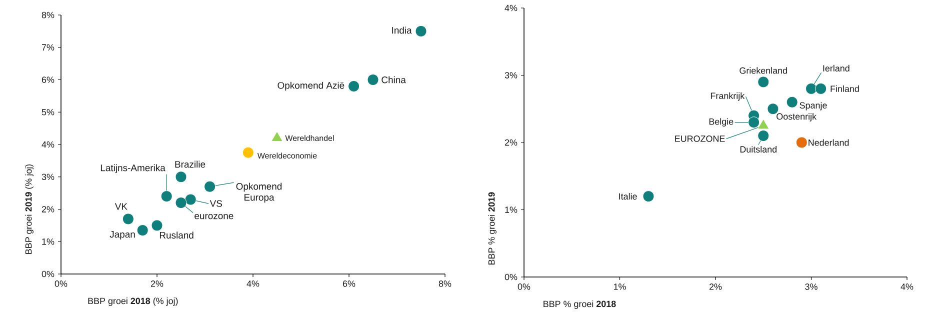 This screenshot has width=926, height=326. I want to click on annotation: Griekenland, so click(763, 70).